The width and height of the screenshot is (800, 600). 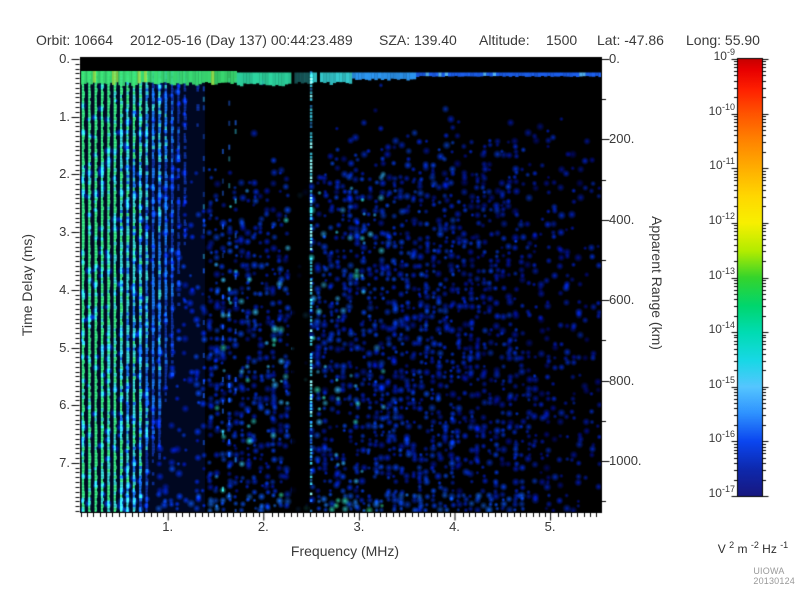 What do you see at coordinates (721, 273) in the screenshot?
I see `colorbar-tick-label: 10-13` at bounding box center [721, 273].